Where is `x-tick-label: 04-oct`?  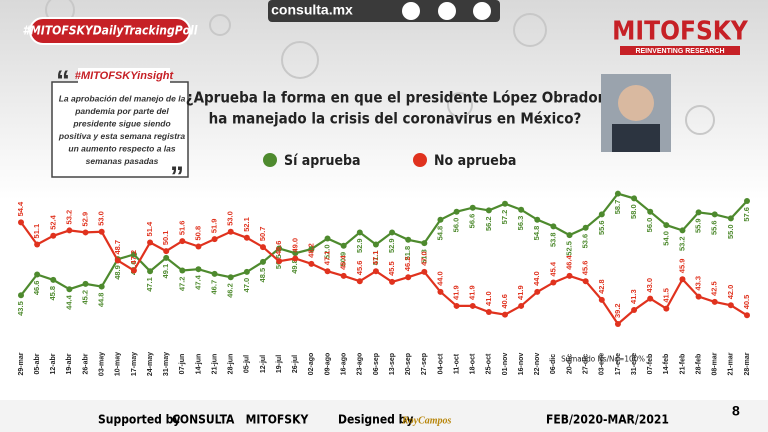
x-tick-label: 04-oct is located at coordinates (440, 363).